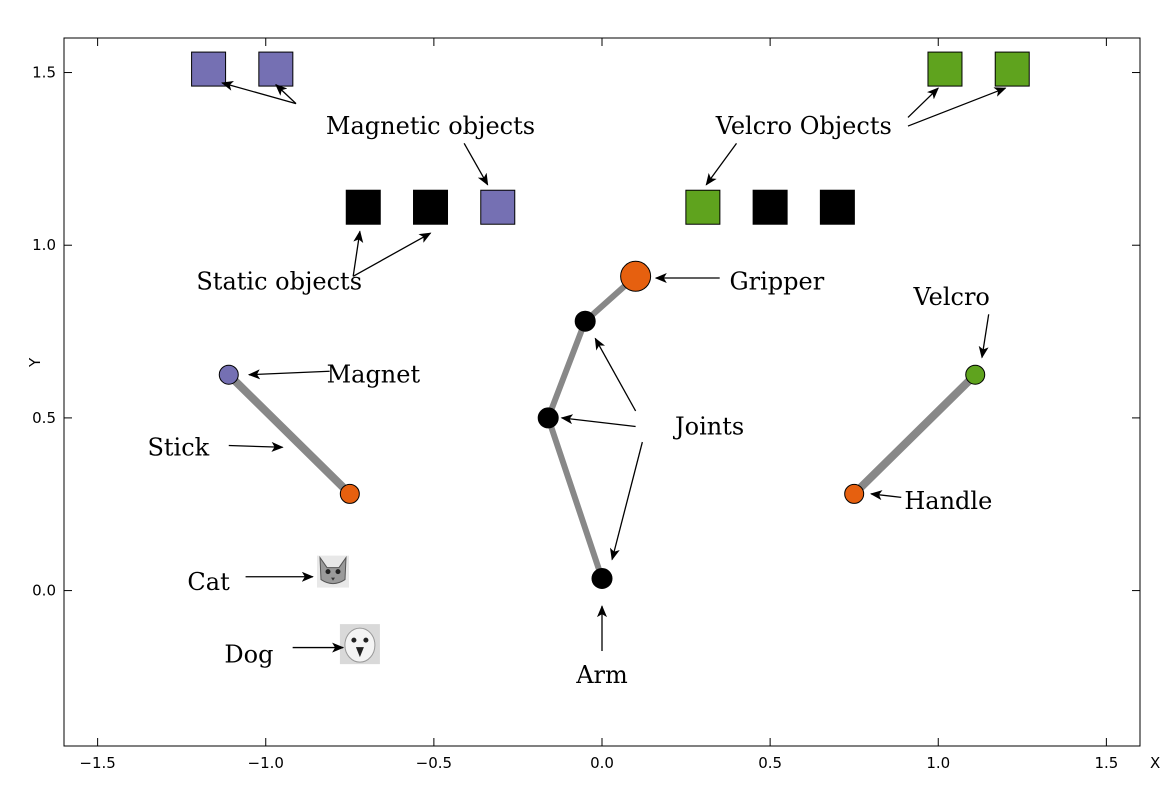 This screenshot has height=793, width=1171. I want to click on cat-face, so click(333, 570).